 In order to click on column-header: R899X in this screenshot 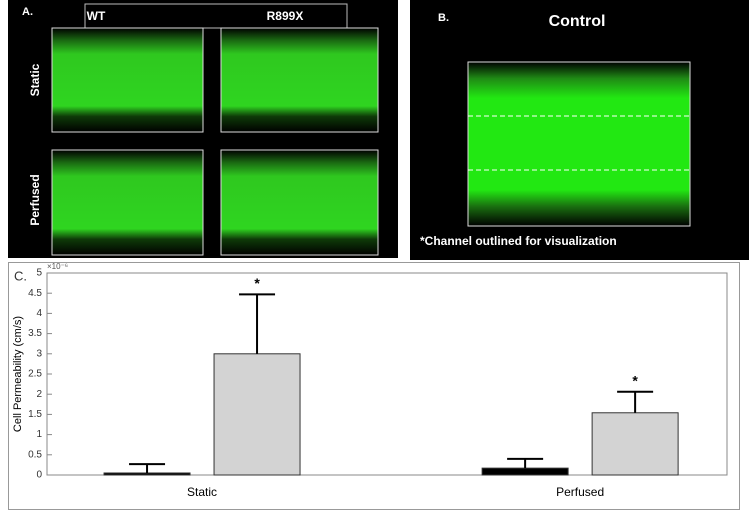, I will do `click(285, 16)`.